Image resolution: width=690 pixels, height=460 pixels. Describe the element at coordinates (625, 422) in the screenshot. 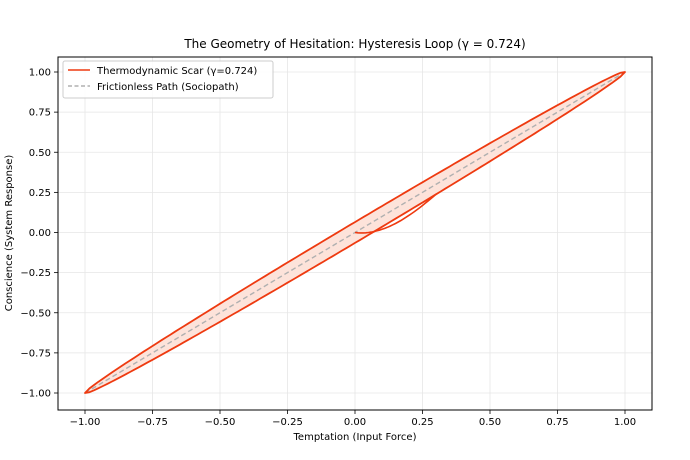

I see `x-tick-label: 1.00` at that location.